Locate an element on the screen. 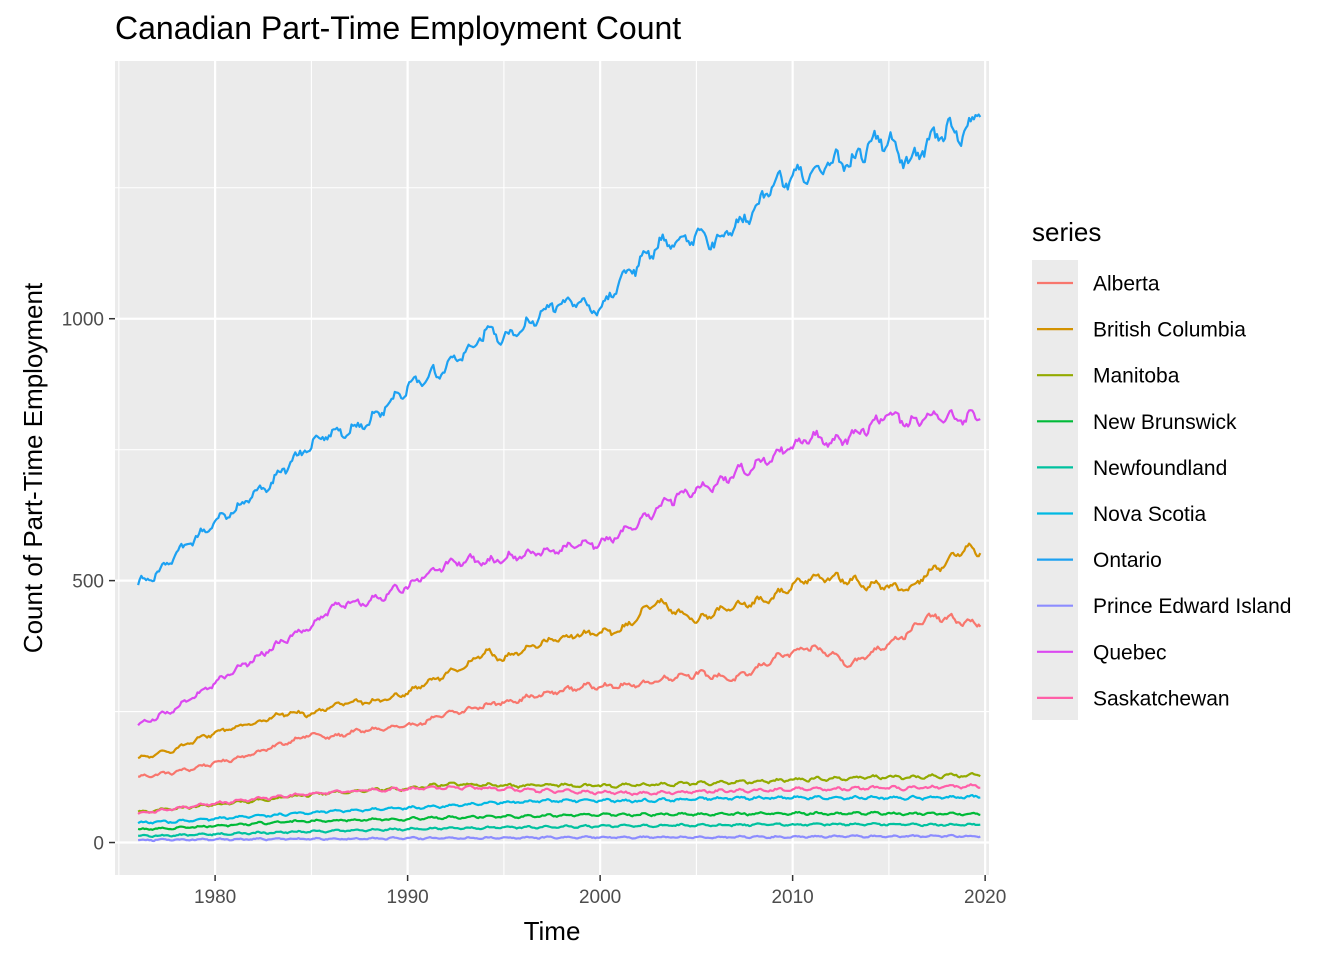 The height and width of the screenshot is (960, 1344). y-tick-label: 1000 is located at coordinates (83, 320).